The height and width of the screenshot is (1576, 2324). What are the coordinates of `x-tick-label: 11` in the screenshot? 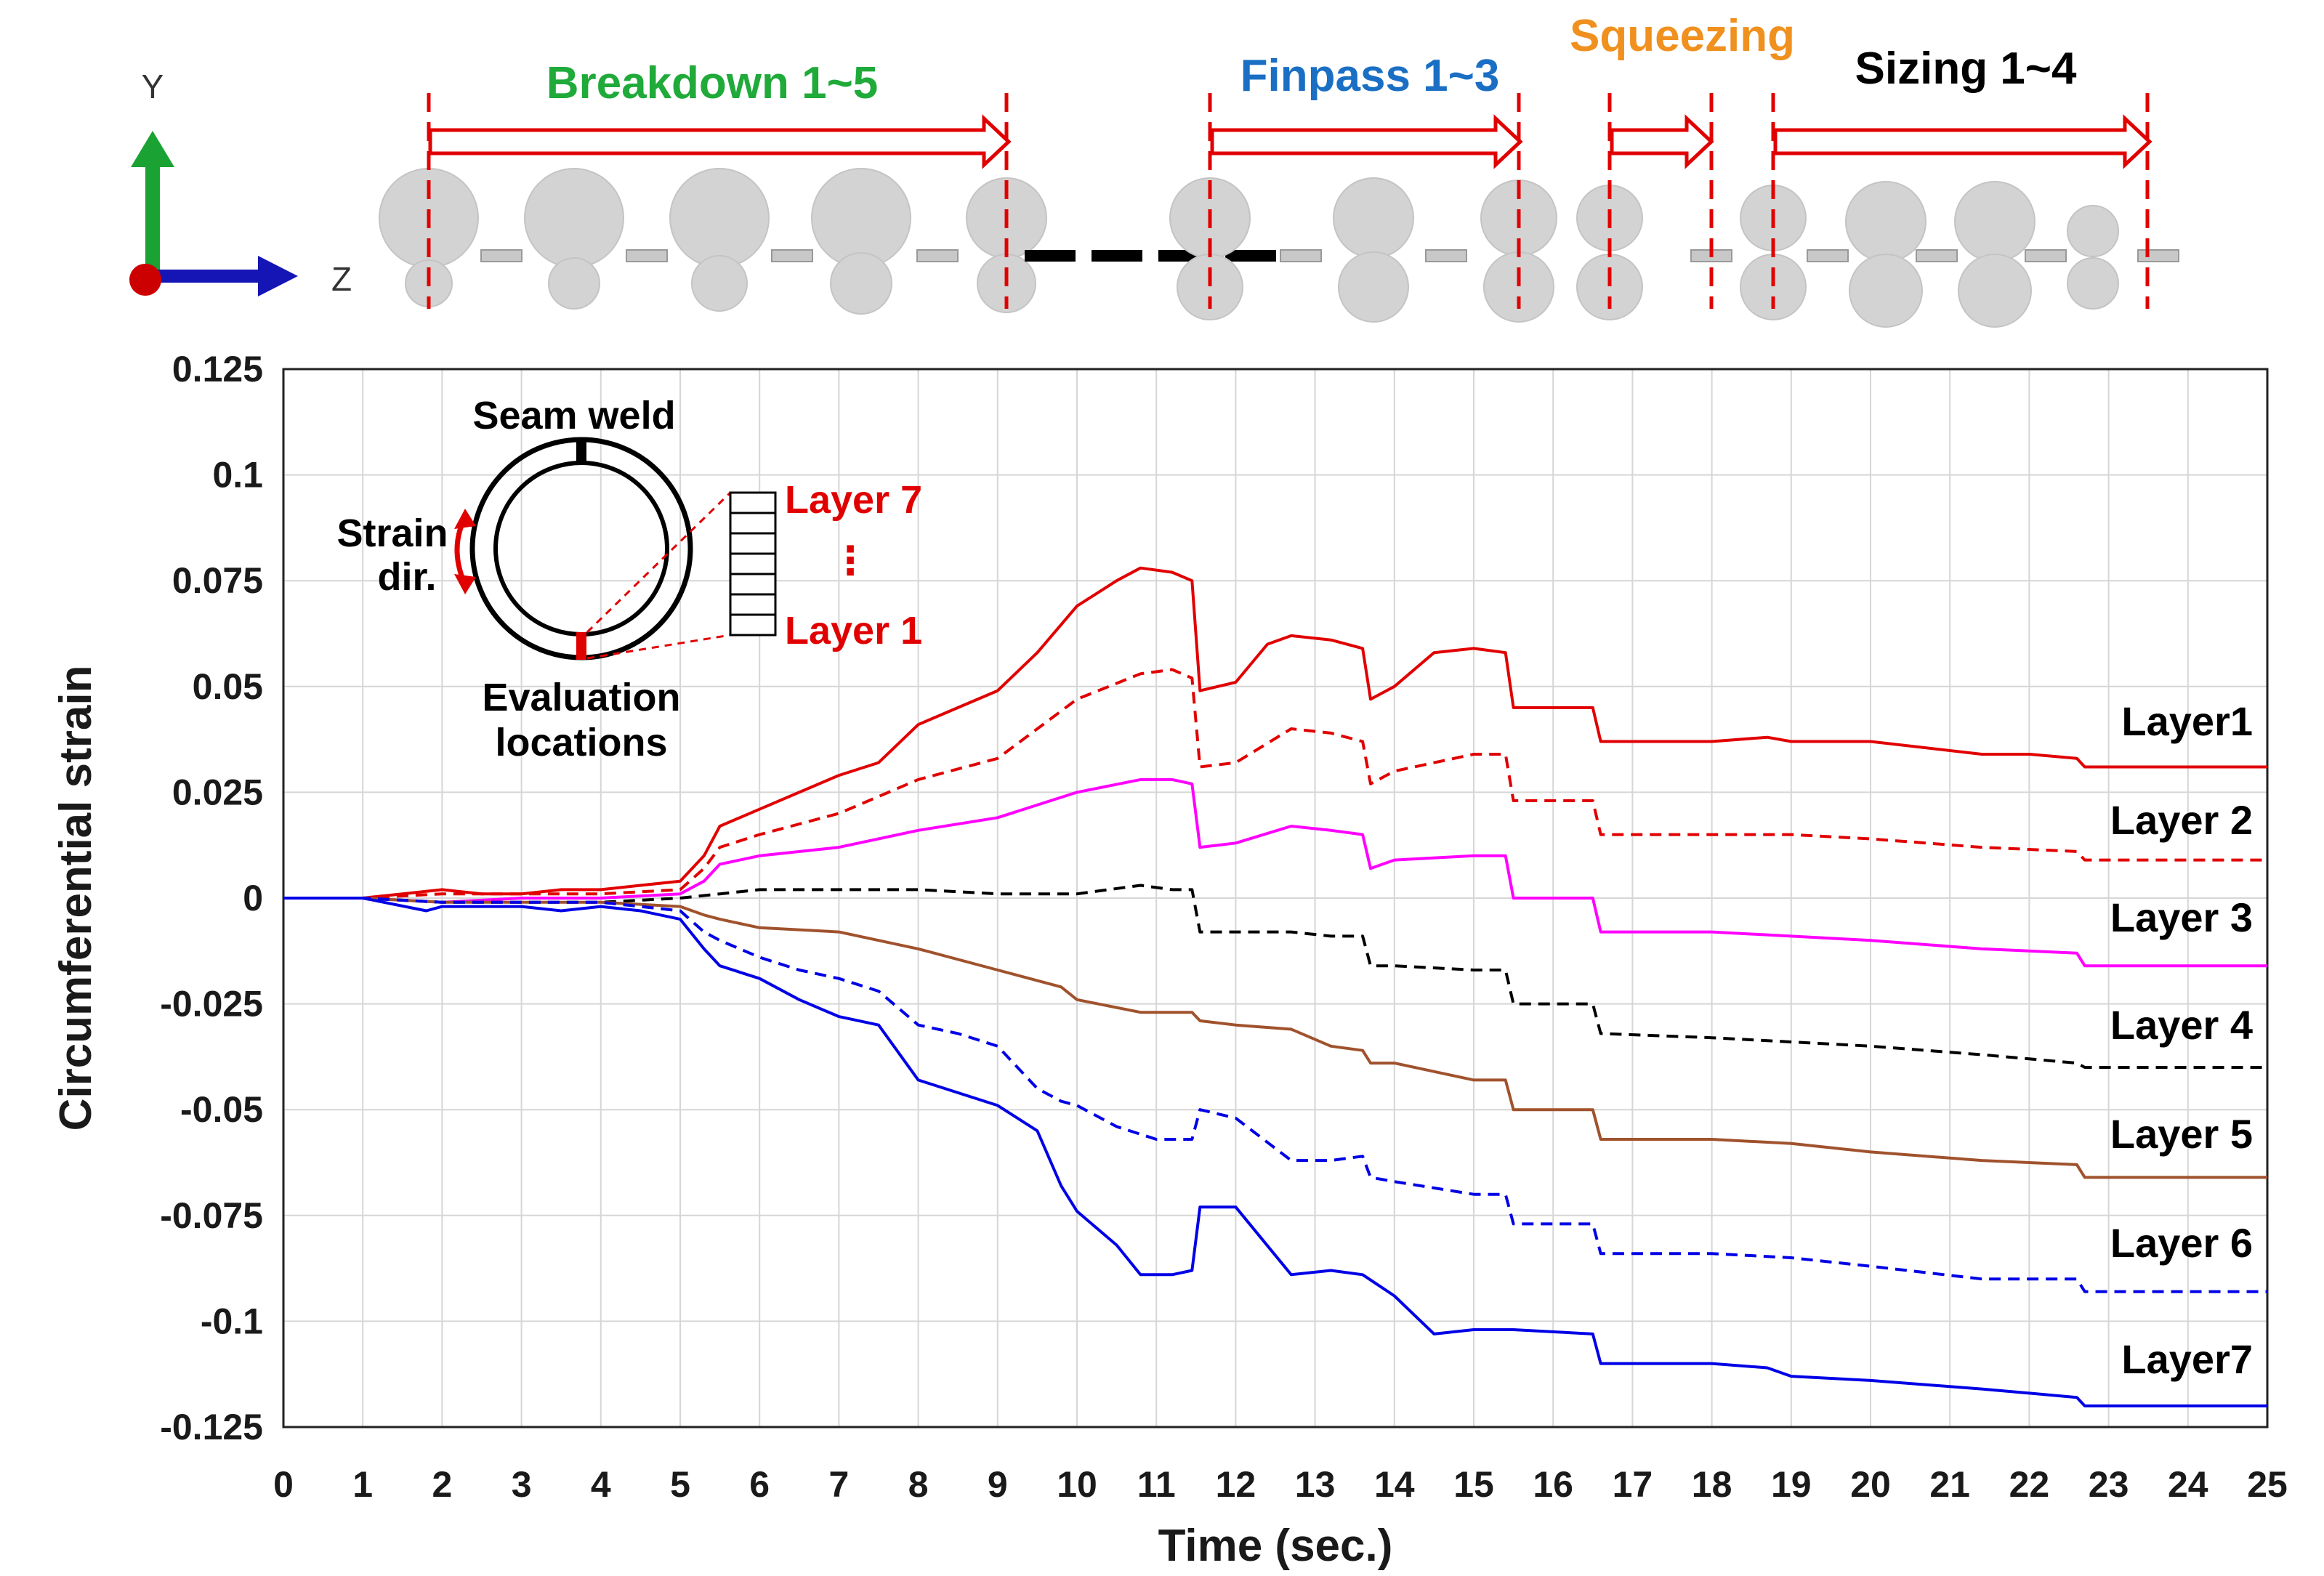 It's located at (1156, 1484).